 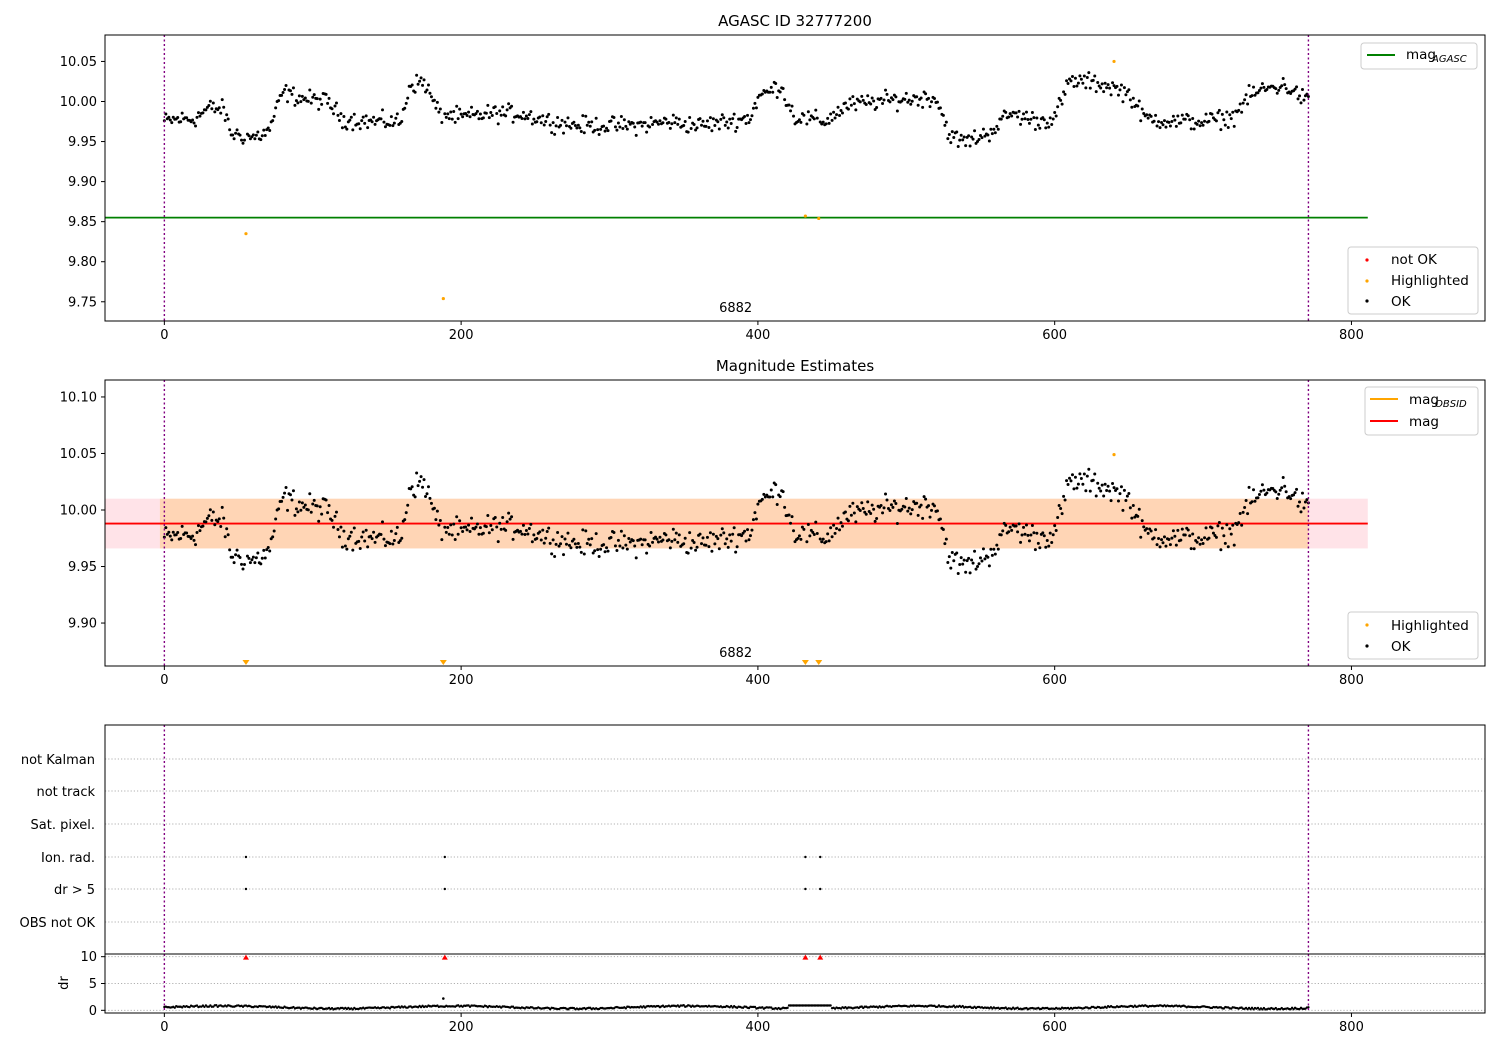 I want to click on not-ok-legend-marker, so click(x=1367, y=260).